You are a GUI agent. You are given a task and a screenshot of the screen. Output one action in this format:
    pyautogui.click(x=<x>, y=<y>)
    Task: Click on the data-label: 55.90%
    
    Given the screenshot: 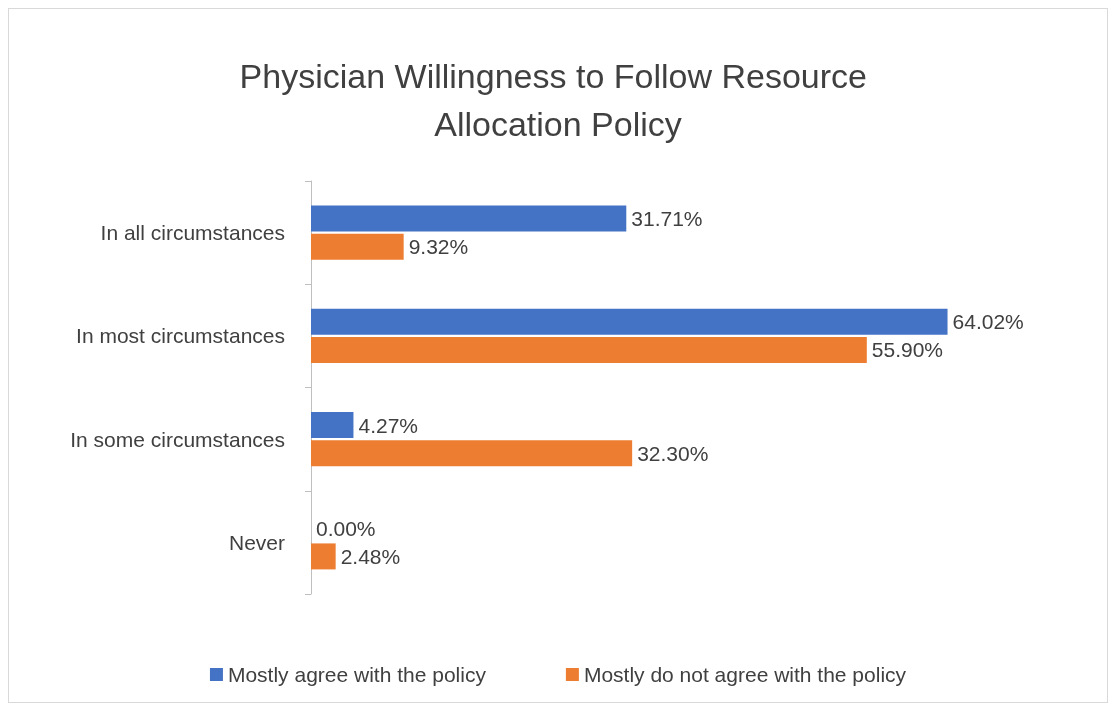 What is the action you would take?
    pyautogui.click(x=907, y=350)
    